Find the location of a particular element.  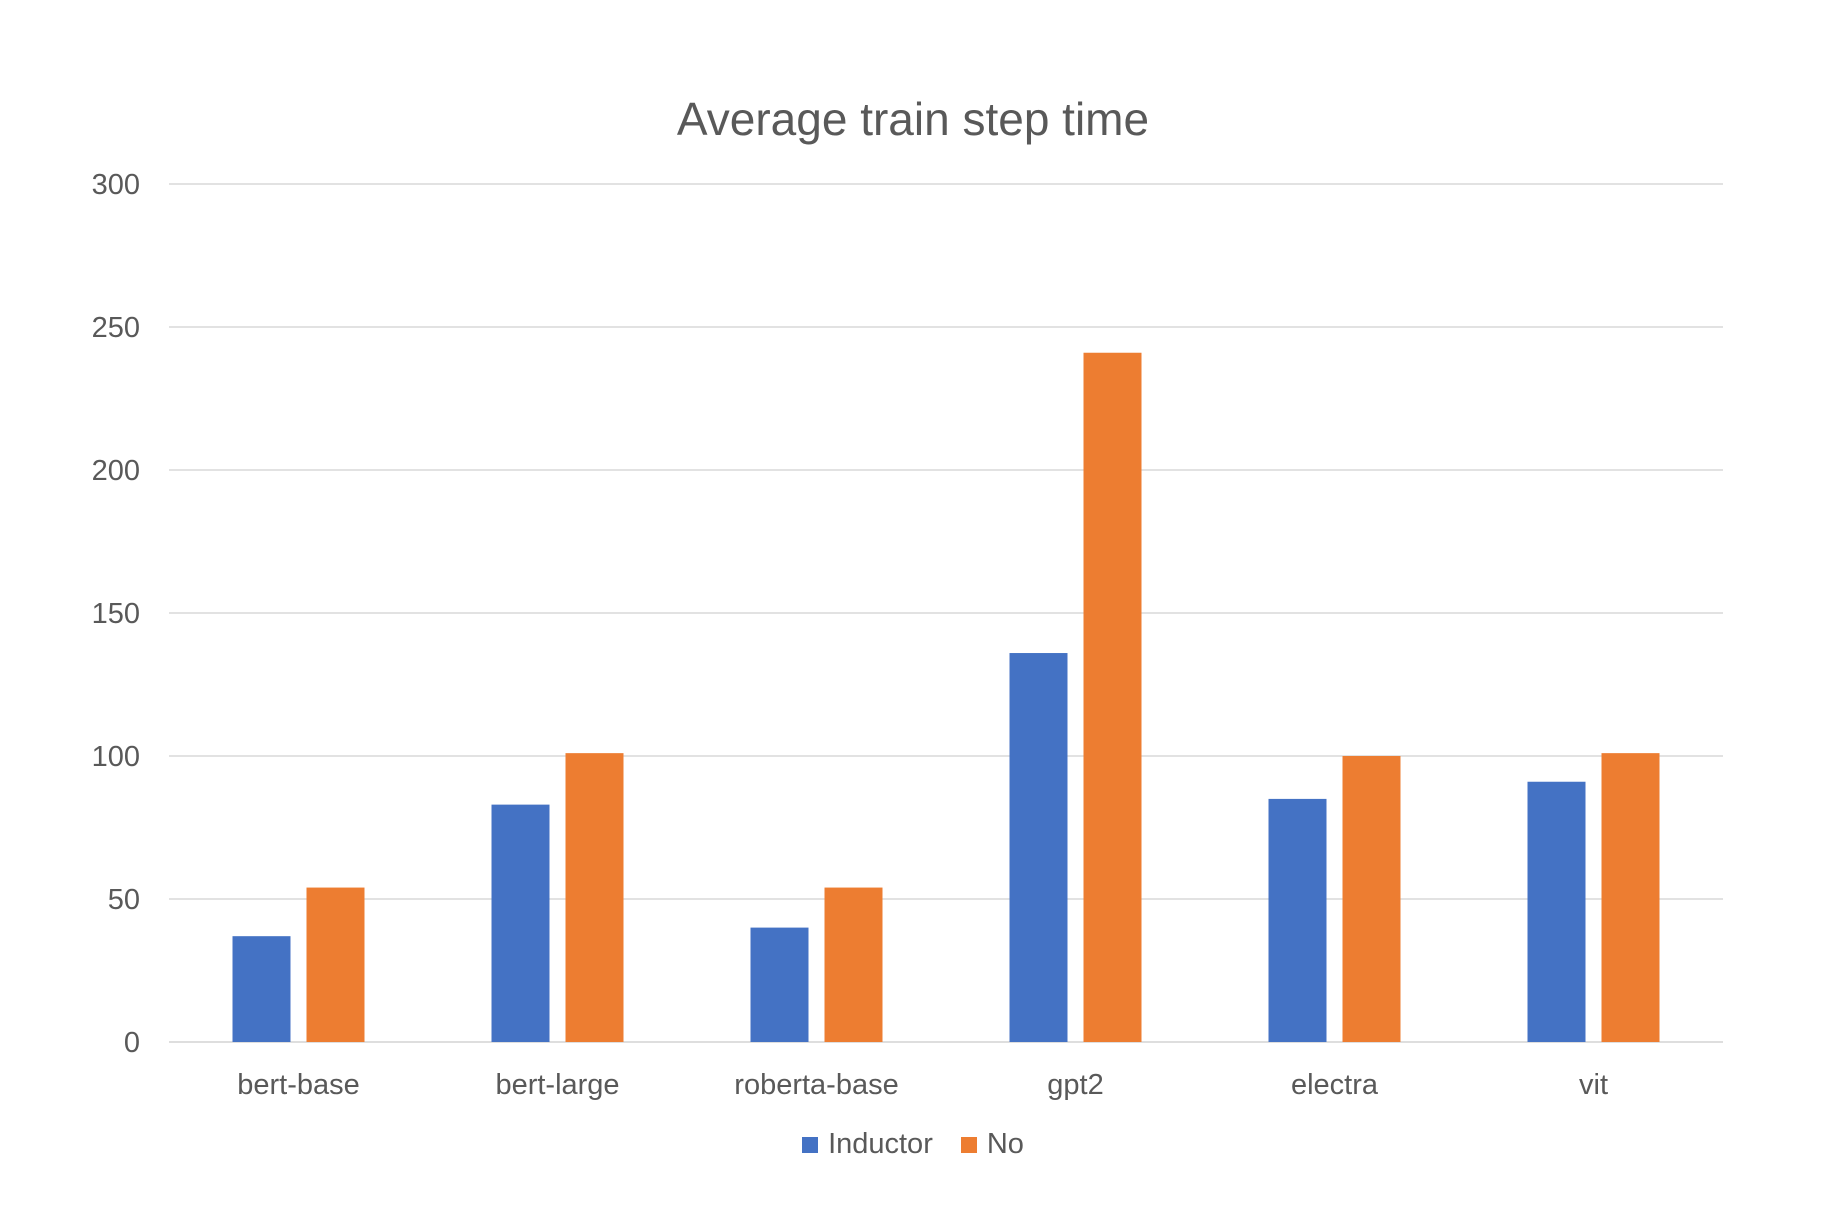

legend-item-no: No is located at coordinates (992, 1144).